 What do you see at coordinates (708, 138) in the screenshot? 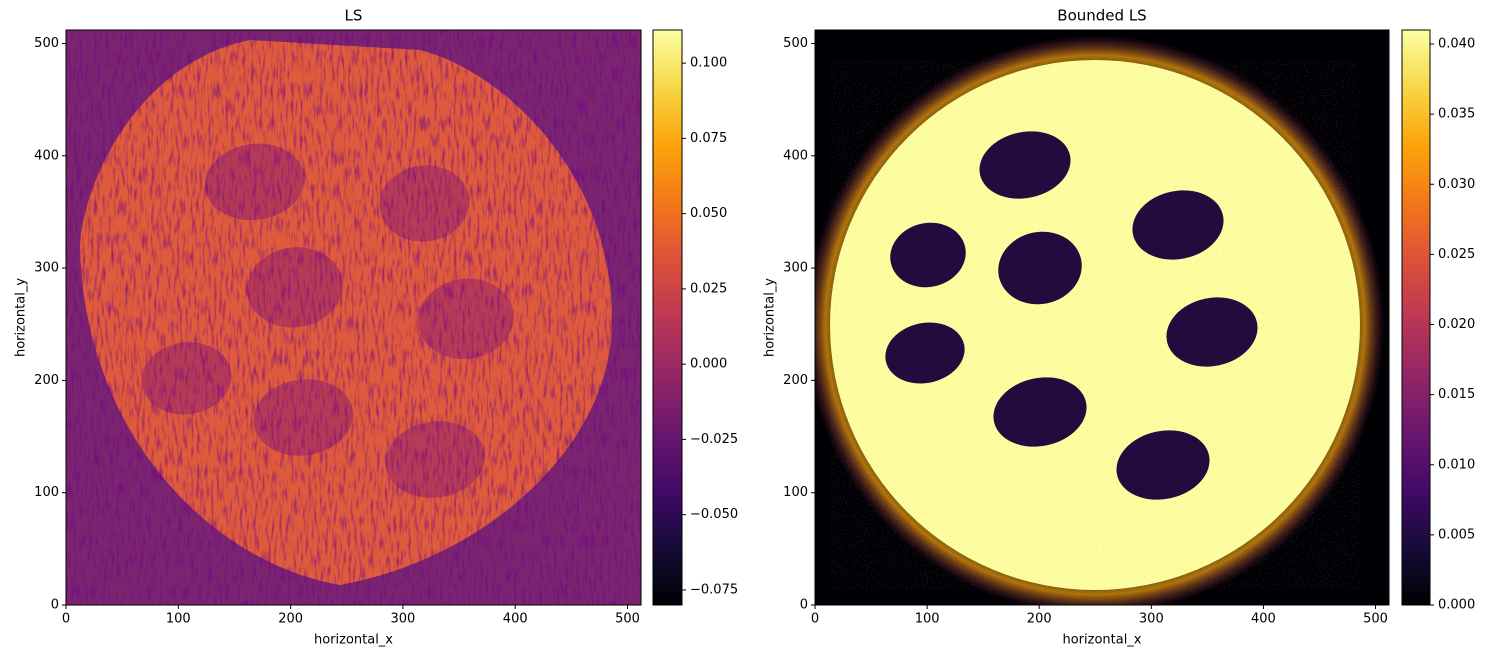
I see `colorbar-tick-label: 0.075` at bounding box center [708, 138].